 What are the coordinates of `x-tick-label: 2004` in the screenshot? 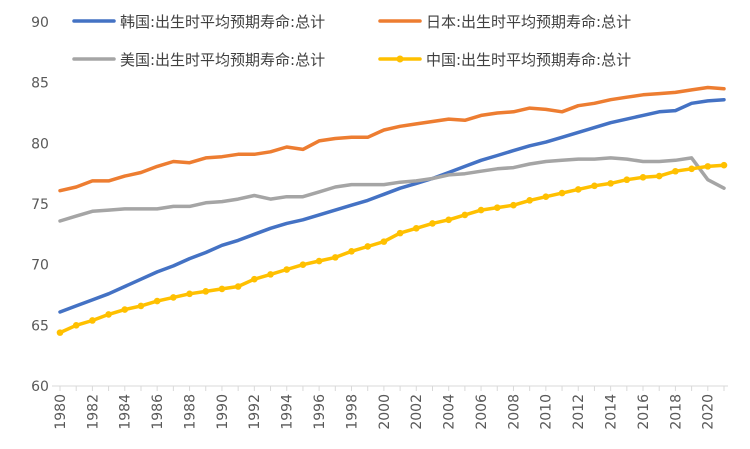 It's located at (450, 412).